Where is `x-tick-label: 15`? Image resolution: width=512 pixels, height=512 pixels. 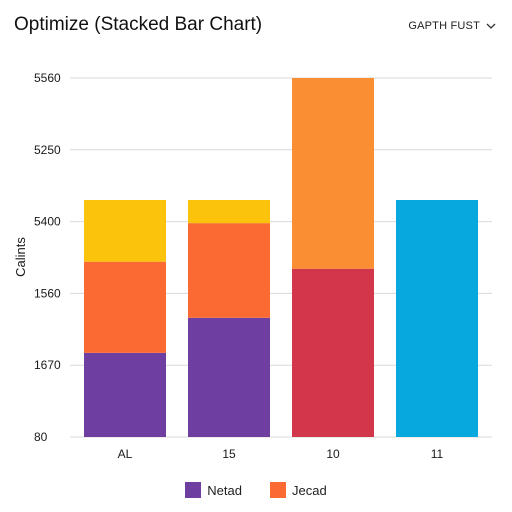 x-tick-label: 15 is located at coordinates (229, 454).